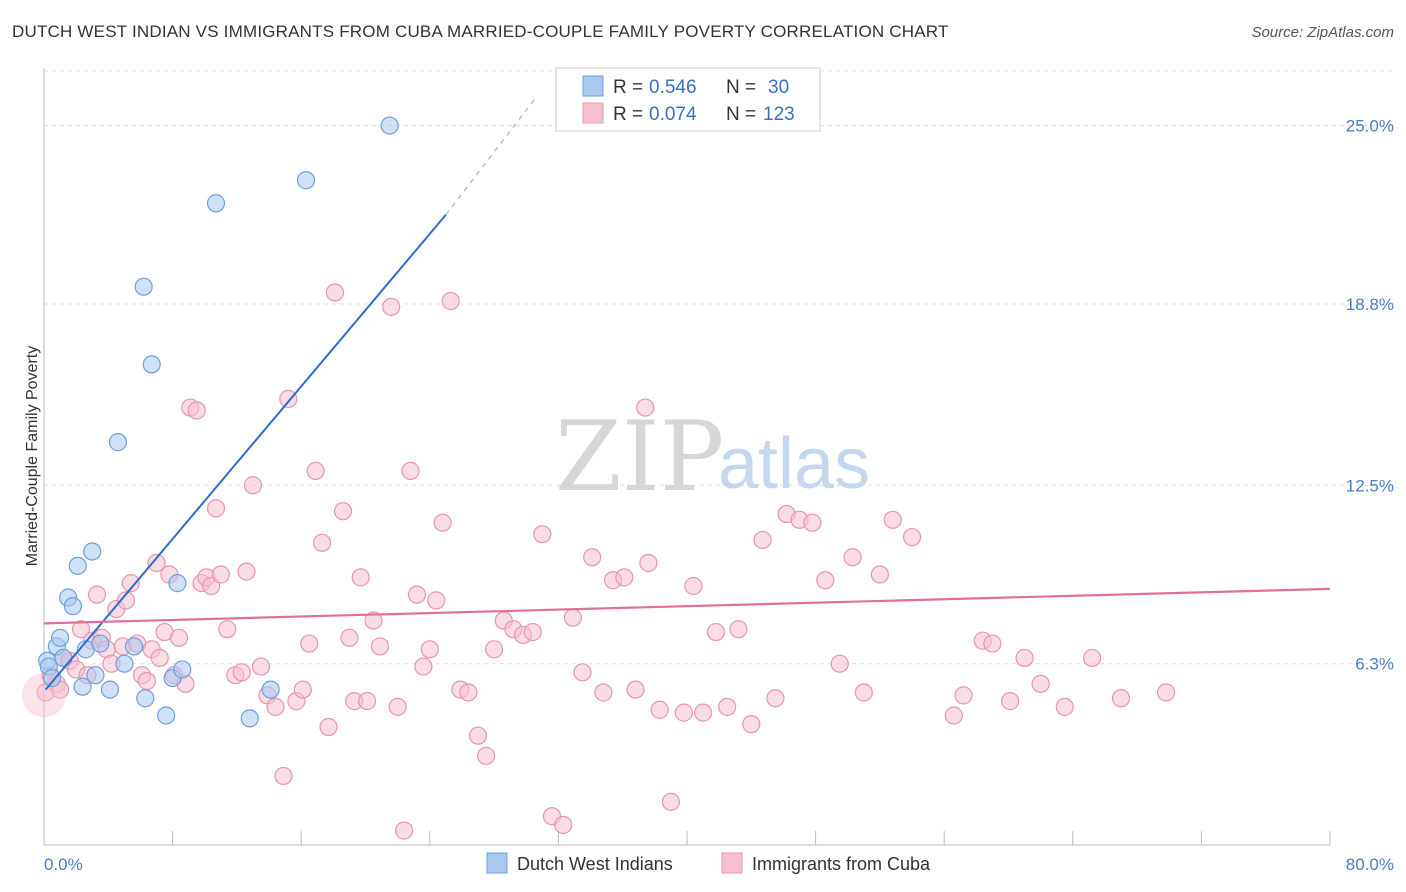  I want to click on y-tick-labels: 6.3% 12.5% 18.8% 25.0%, so click(1370, 395).